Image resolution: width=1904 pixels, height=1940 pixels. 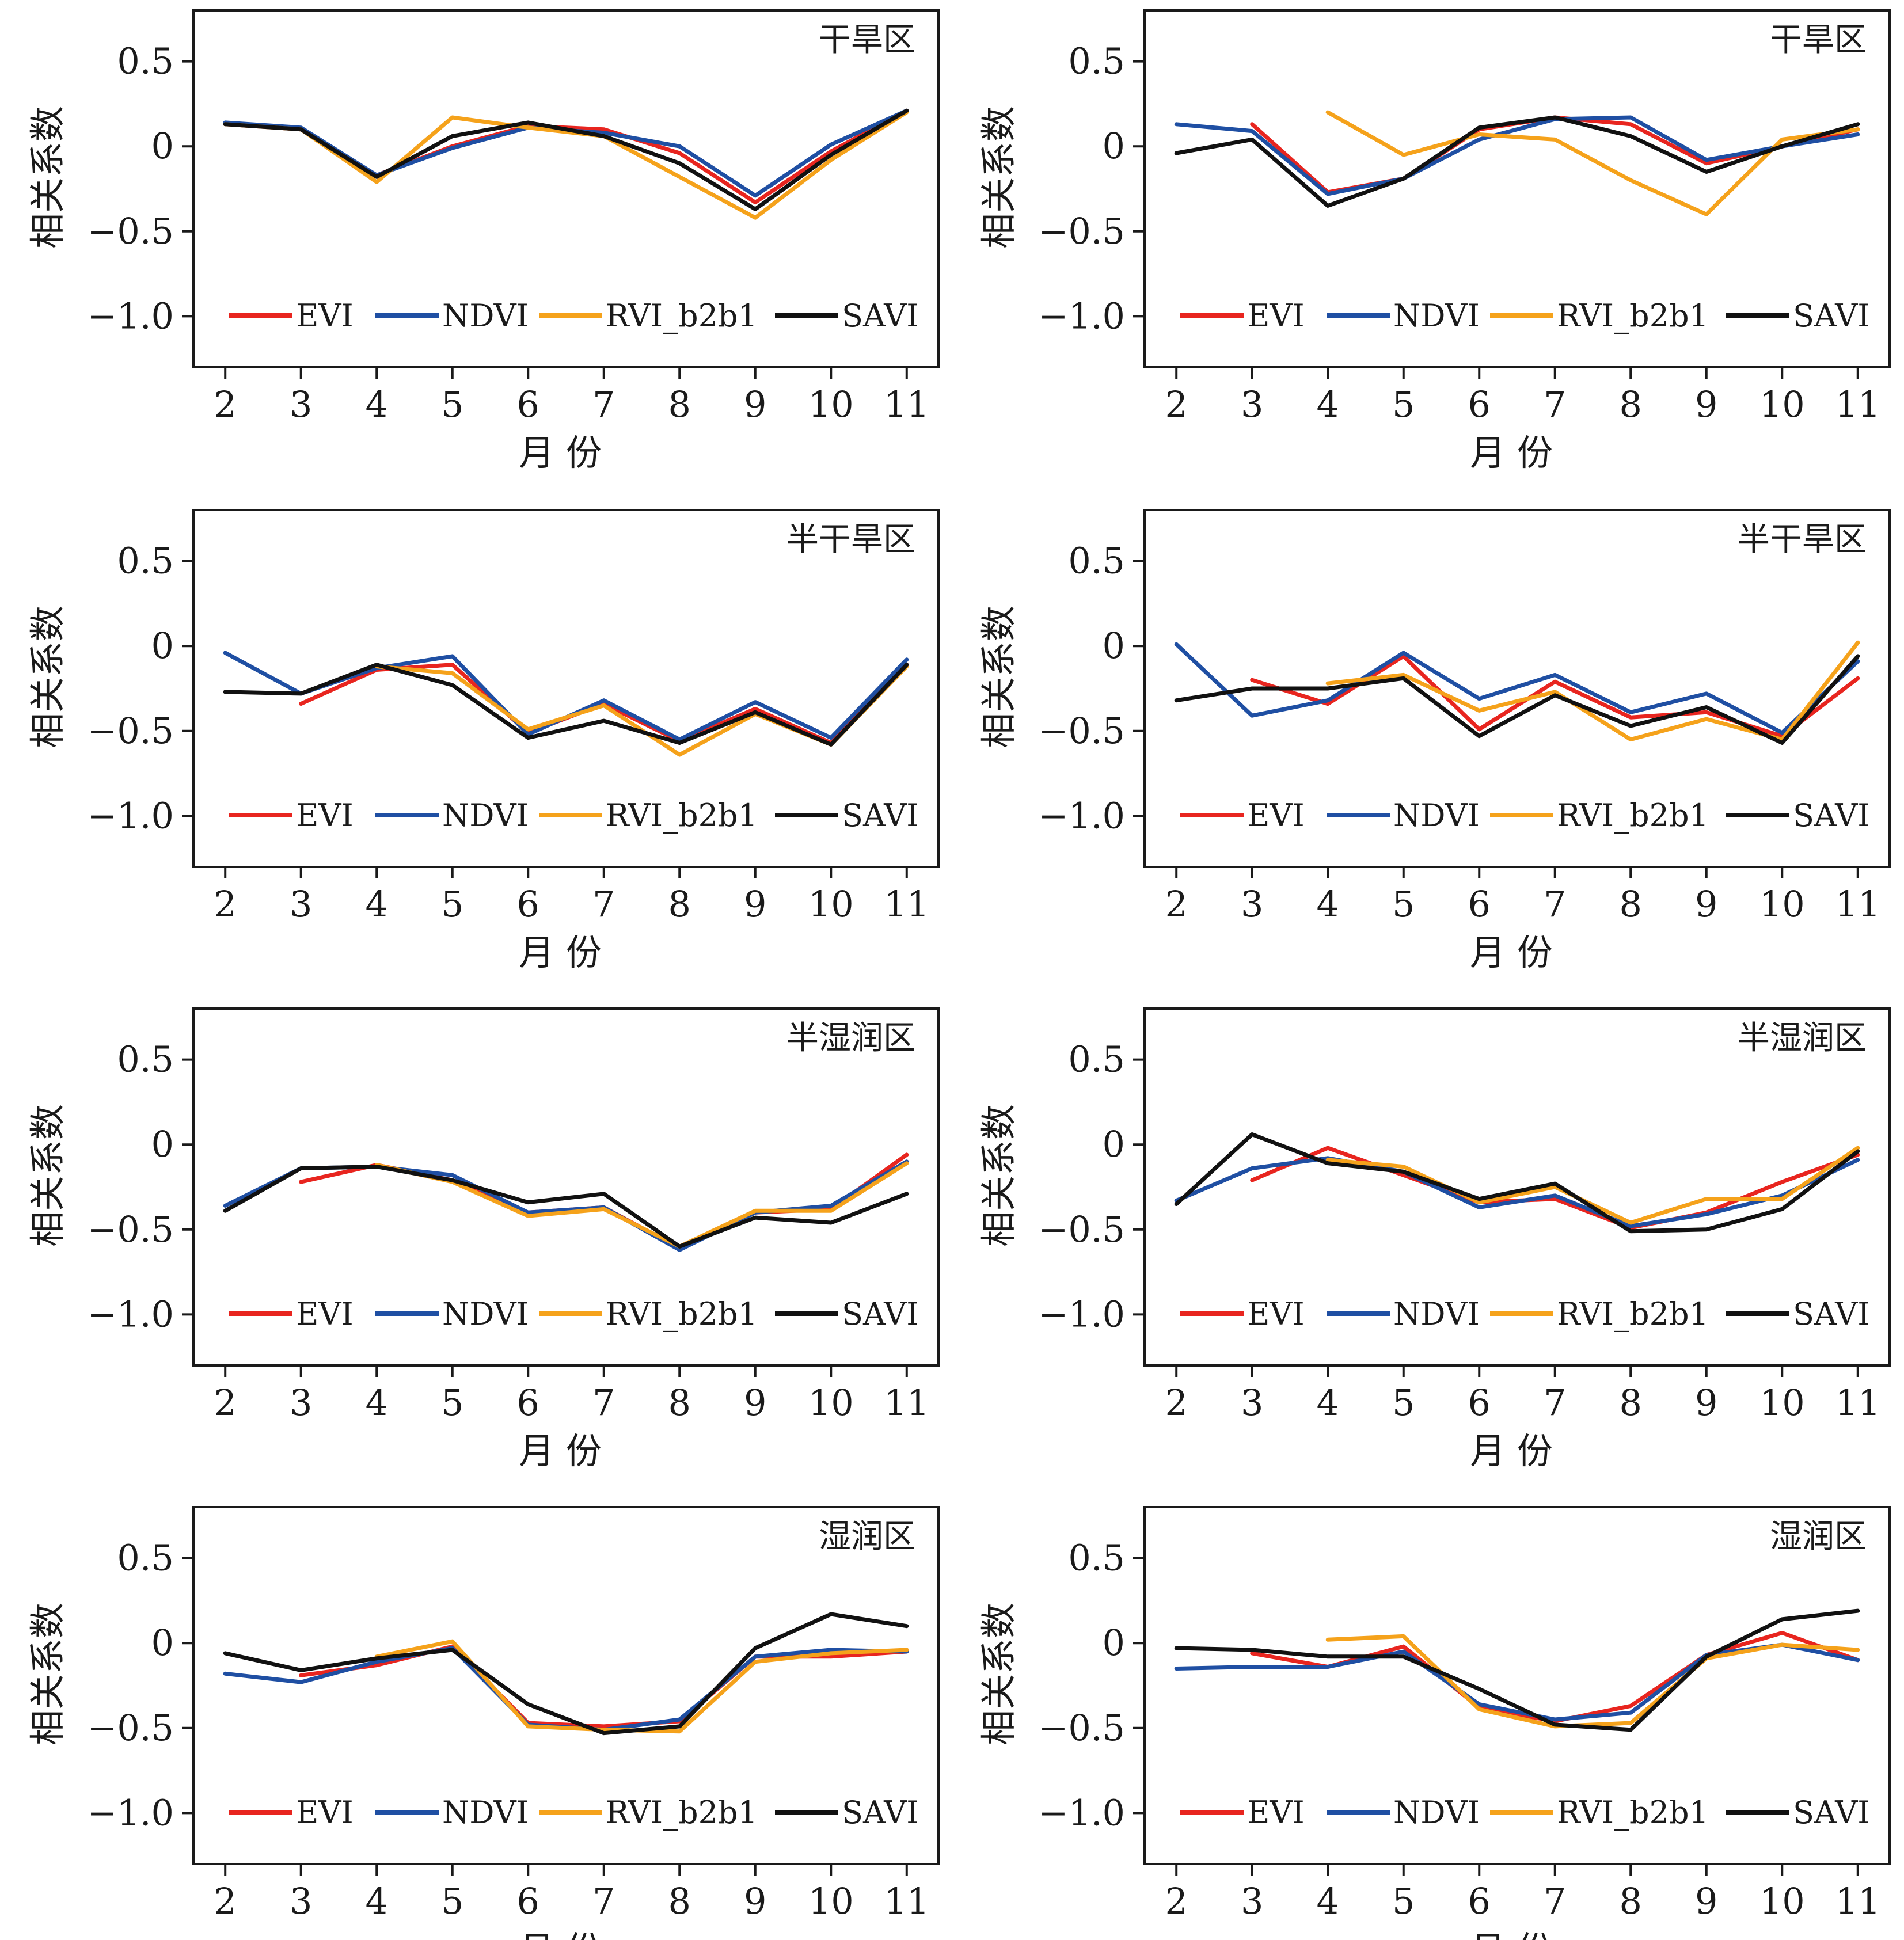 I want to click on x-tick-label: 11, so click(x=1858, y=904).